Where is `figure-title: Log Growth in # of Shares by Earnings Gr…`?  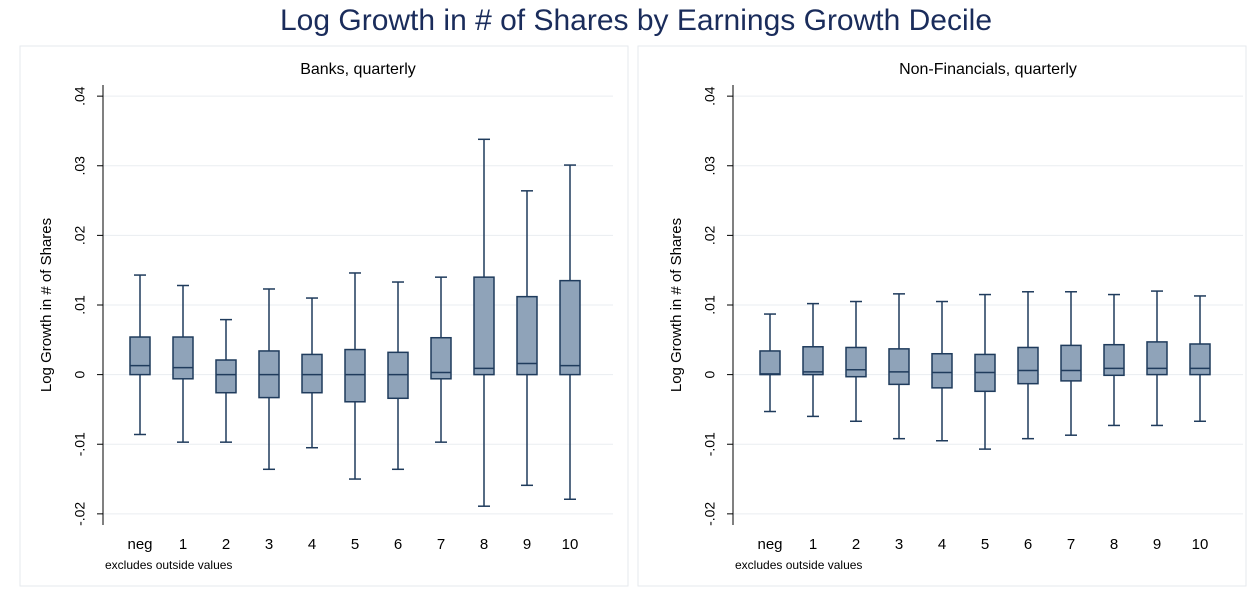
figure-title: Log Growth in # of Shares by Earnings Gr… is located at coordinates (636, 20).